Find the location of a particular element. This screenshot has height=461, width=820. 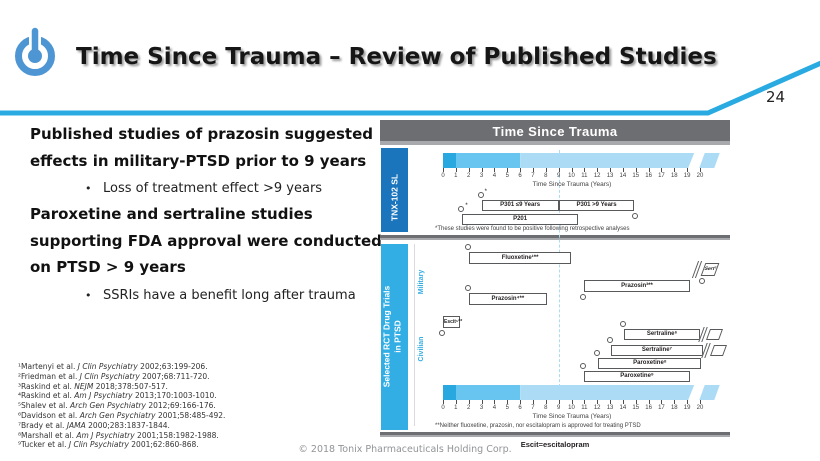

trial-bar-p301-9-years: P301 ≤9 Years is located at coordinates (520, 205).